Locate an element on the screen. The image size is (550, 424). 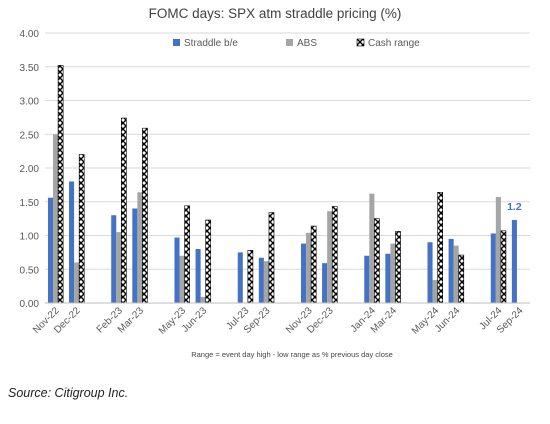
y-tick-label: 4.00 is located at coordinates (30, 34).